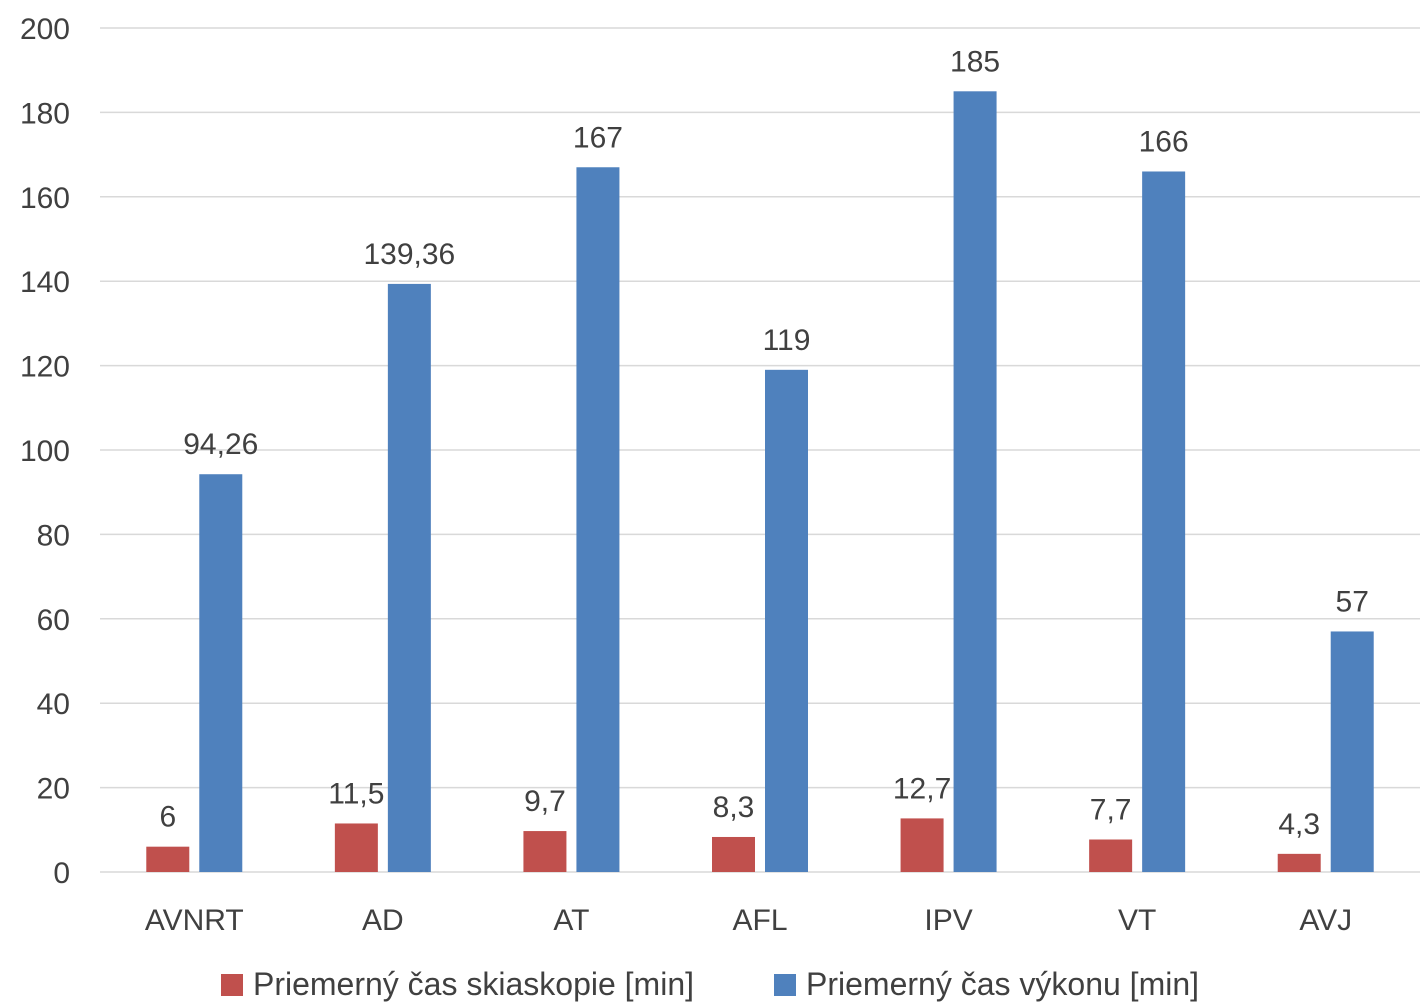 The image size is (1420, 1006). Describe the element at coordinates (598, 519) in the screenshot. I see `bar-vykon-at` at that location.